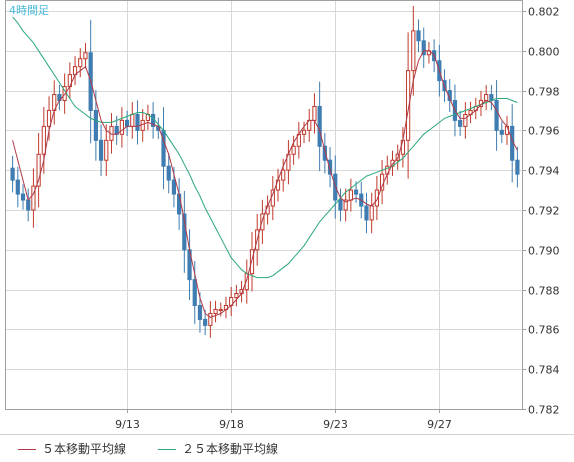  Describe the element at coordinates (27, 449) in the screenshot. I see `ma5-swatch-icon` at that location.